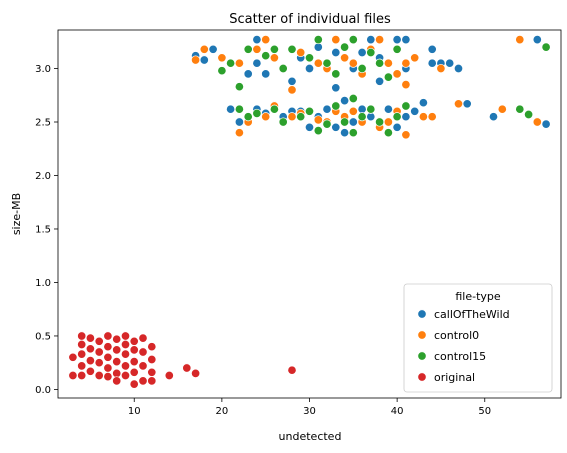 The height and width of the screenshot is (453, 567). What do you see at coordinates (43, 283) in the screenshot?
I see `y-tick-label-2: 1.0` at bounding box center [43, 283].